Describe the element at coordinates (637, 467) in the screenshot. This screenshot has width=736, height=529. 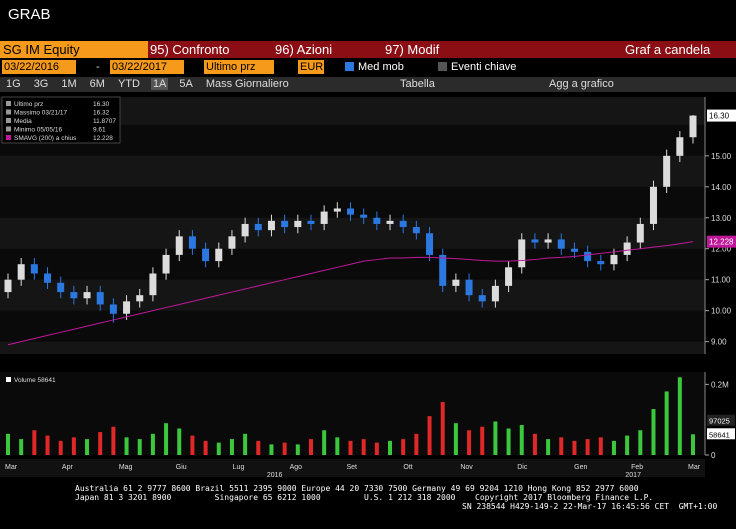
I see `x-tick-label: Feb` at that location.